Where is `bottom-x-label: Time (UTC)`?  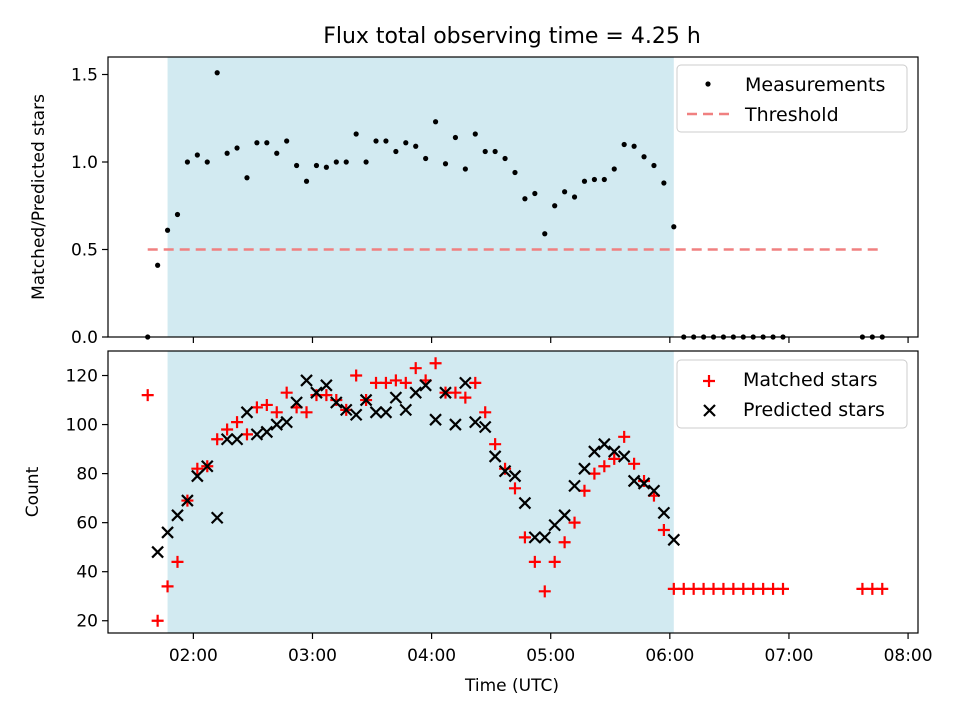
bottom-x-label: Time (UTC) is located at coordinates (511, 686).